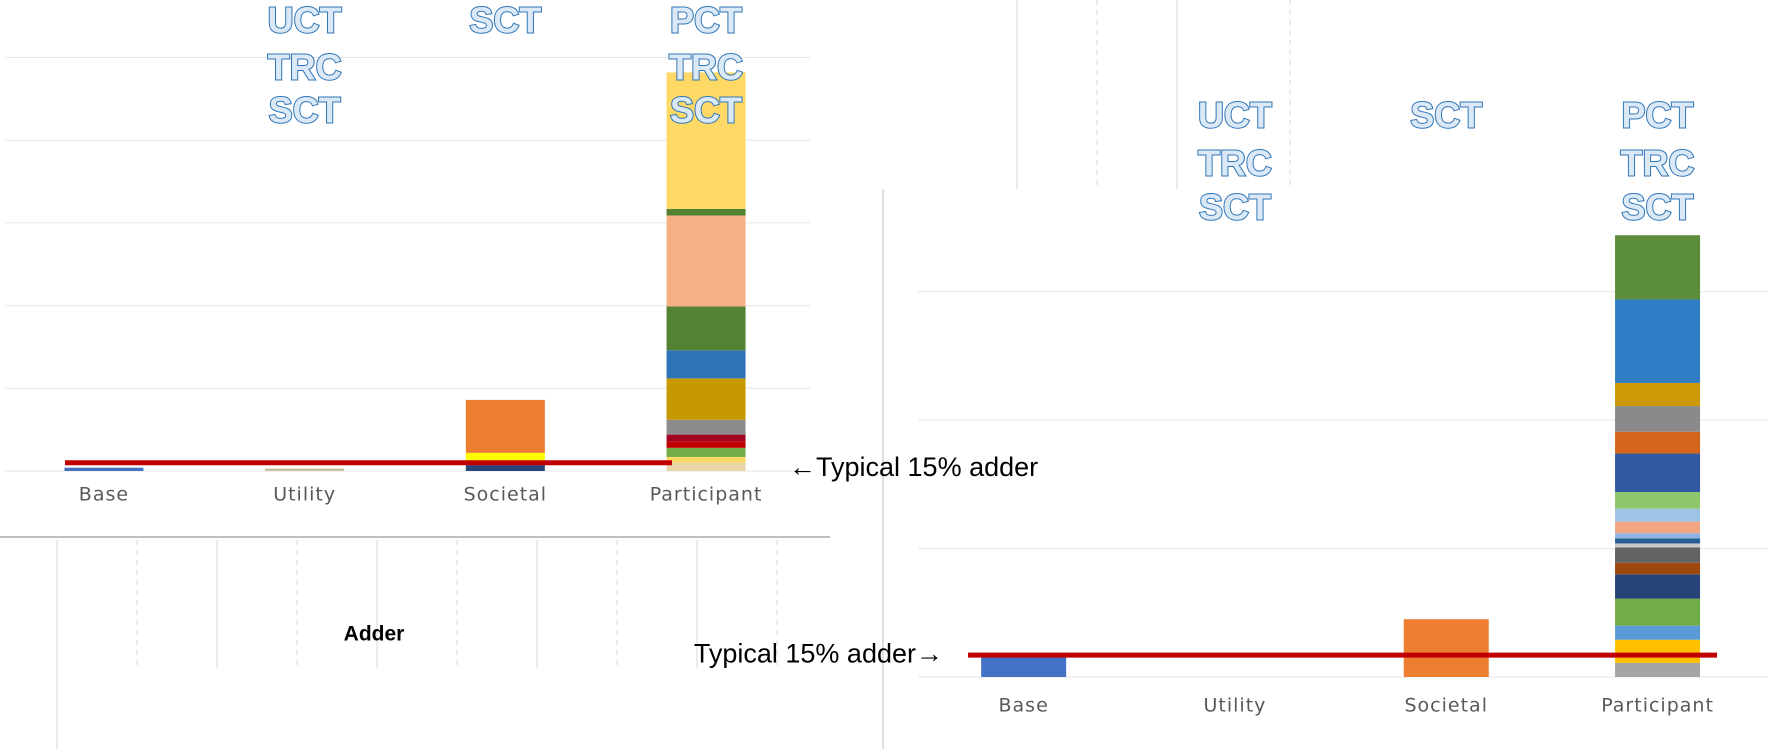  What do you see at coordinates (374, 634) in the screenshot?
I see `x-axis-label: Adder` at bounding box center [374, 634].